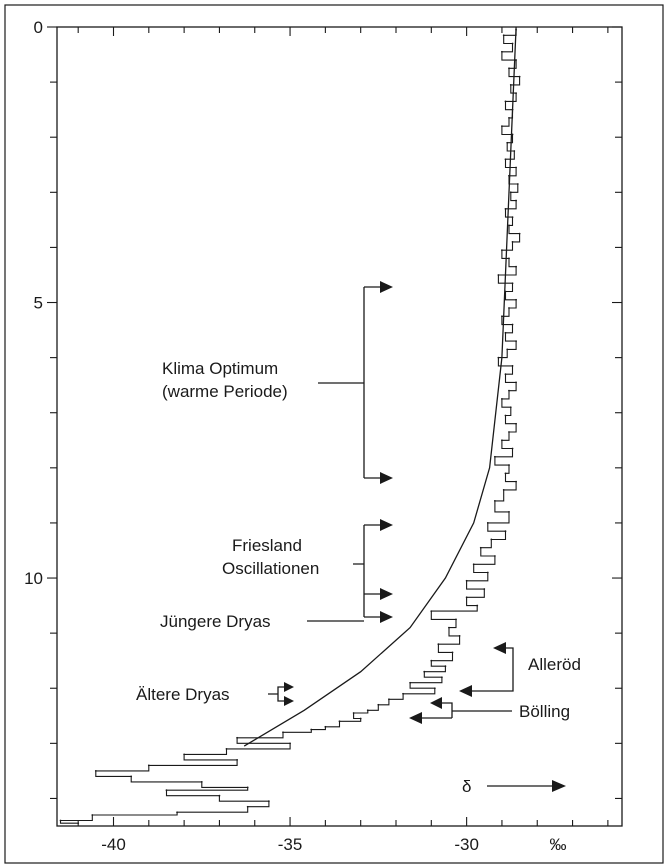 The height and width of the screenshot is (868, 668). I want to click on y-tick-label: 0, so click(38, 27).